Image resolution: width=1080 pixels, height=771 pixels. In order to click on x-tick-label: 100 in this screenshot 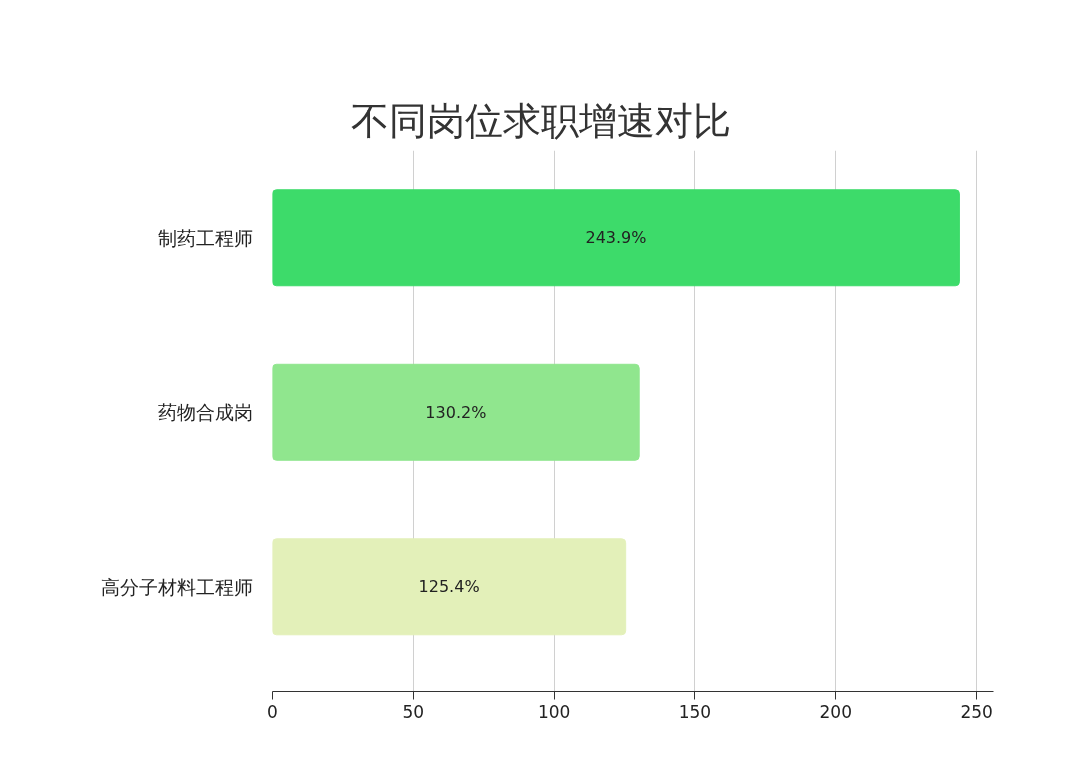, I will do `click(554, 711)`.